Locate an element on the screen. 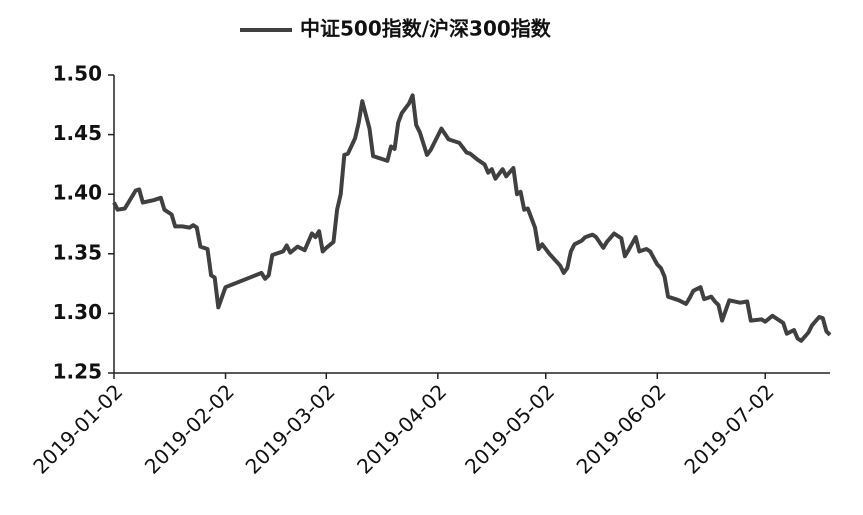 This screenshot has width=863, height=515. x-tick-label: 2019-07-02 is located at coordinates (729, 428).